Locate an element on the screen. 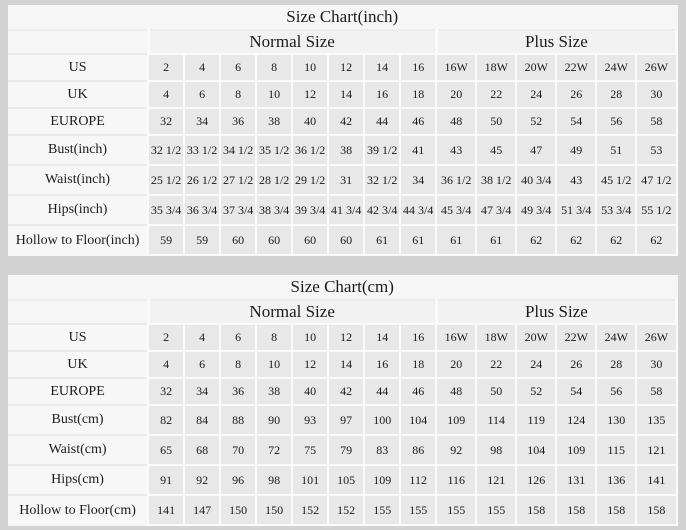 This screenshot has width=686, height=530. size-value-cell: 29 1/2 is located at coordinates (310, 180).